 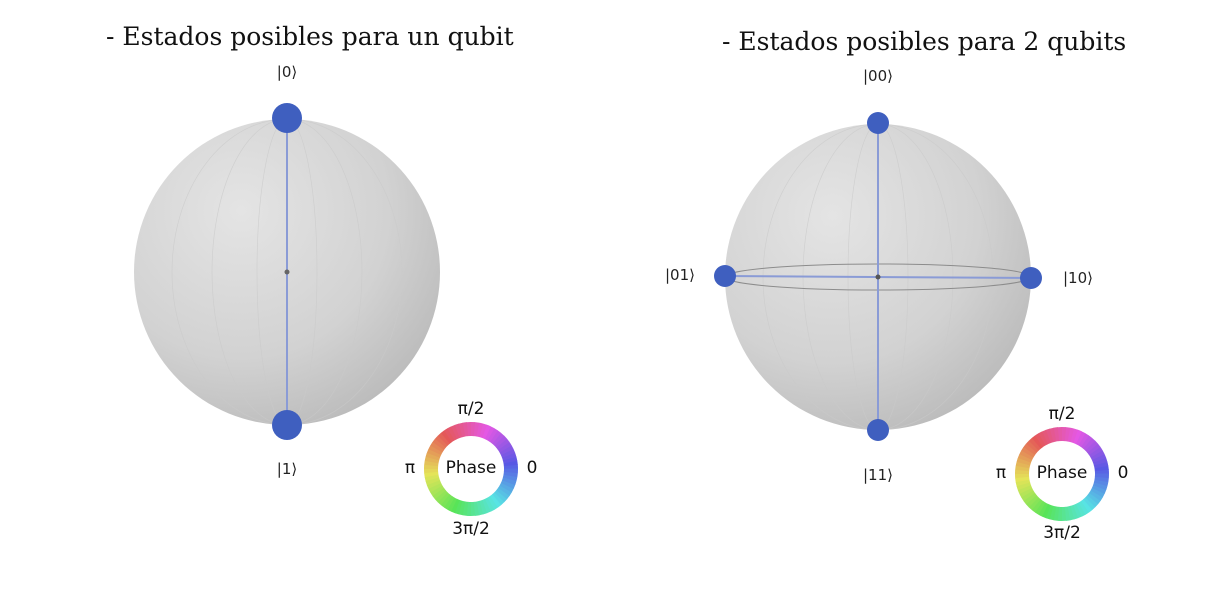 What do you see at coordinates (287, 72) in the screenshot?
I see `ket-label-0: |0⟩` at bounding box center [287, 72].